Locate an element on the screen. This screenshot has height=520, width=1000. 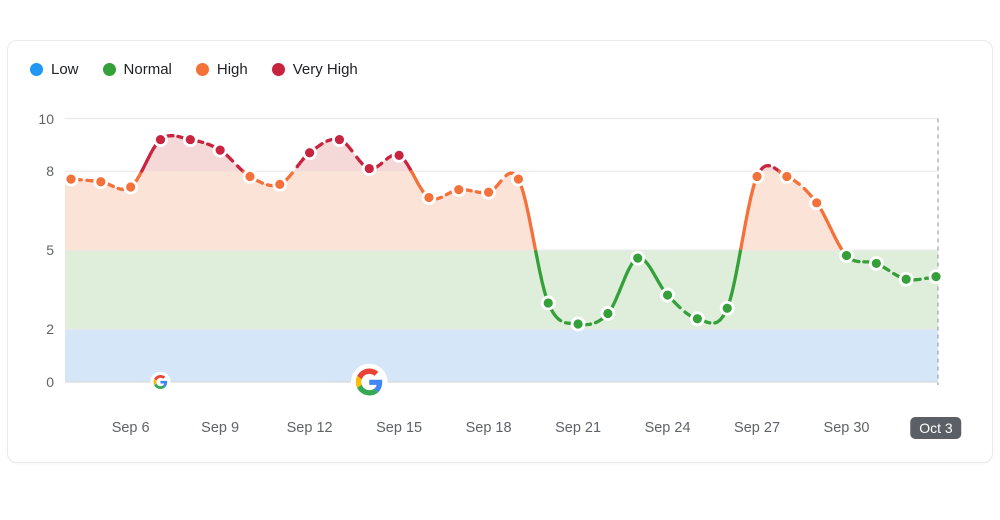
y-tick-2: 2 is located at coordinates (50, 329).